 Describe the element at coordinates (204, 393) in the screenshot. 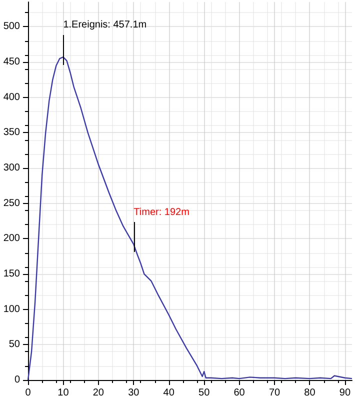

I see `x-tick-label: 50` at that location.